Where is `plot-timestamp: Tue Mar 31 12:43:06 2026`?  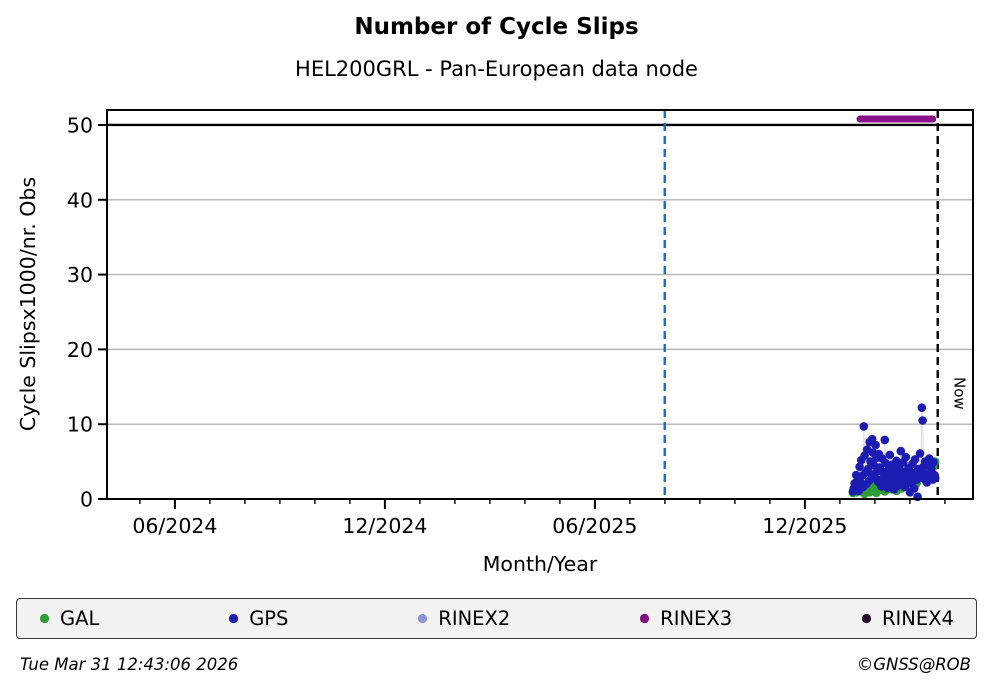
plot-timestamp: Tue Mar 31 12:43:06 2026 is located at coordinates (129, 664).